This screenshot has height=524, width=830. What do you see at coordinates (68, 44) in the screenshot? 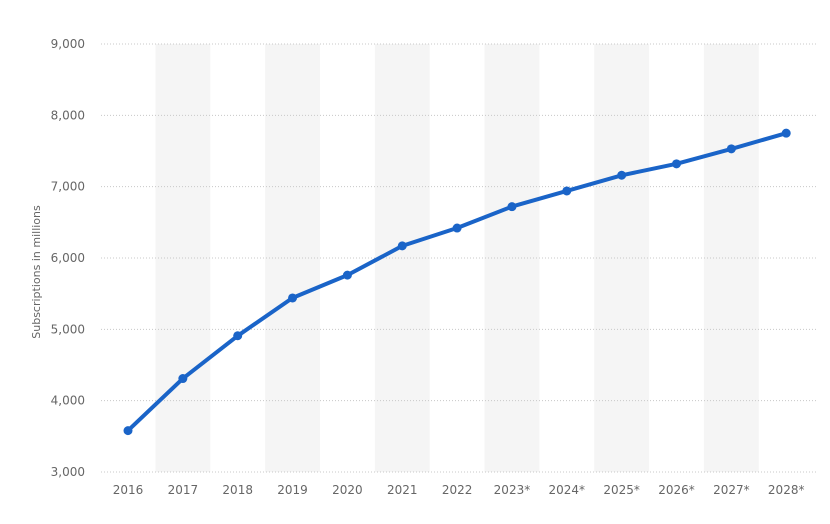
I see `y-tick-label: 9,000` at bounding box center [68, 44].